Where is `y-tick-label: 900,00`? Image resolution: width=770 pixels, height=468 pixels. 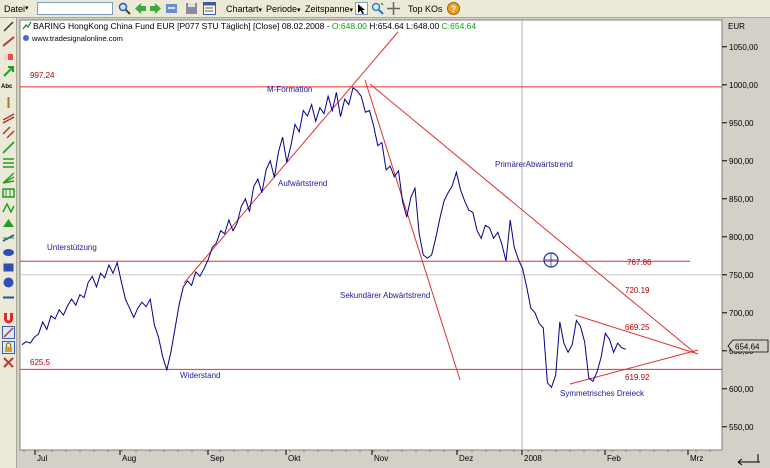 y-tick-label: 900,00 is located at coordinates (741, 161).